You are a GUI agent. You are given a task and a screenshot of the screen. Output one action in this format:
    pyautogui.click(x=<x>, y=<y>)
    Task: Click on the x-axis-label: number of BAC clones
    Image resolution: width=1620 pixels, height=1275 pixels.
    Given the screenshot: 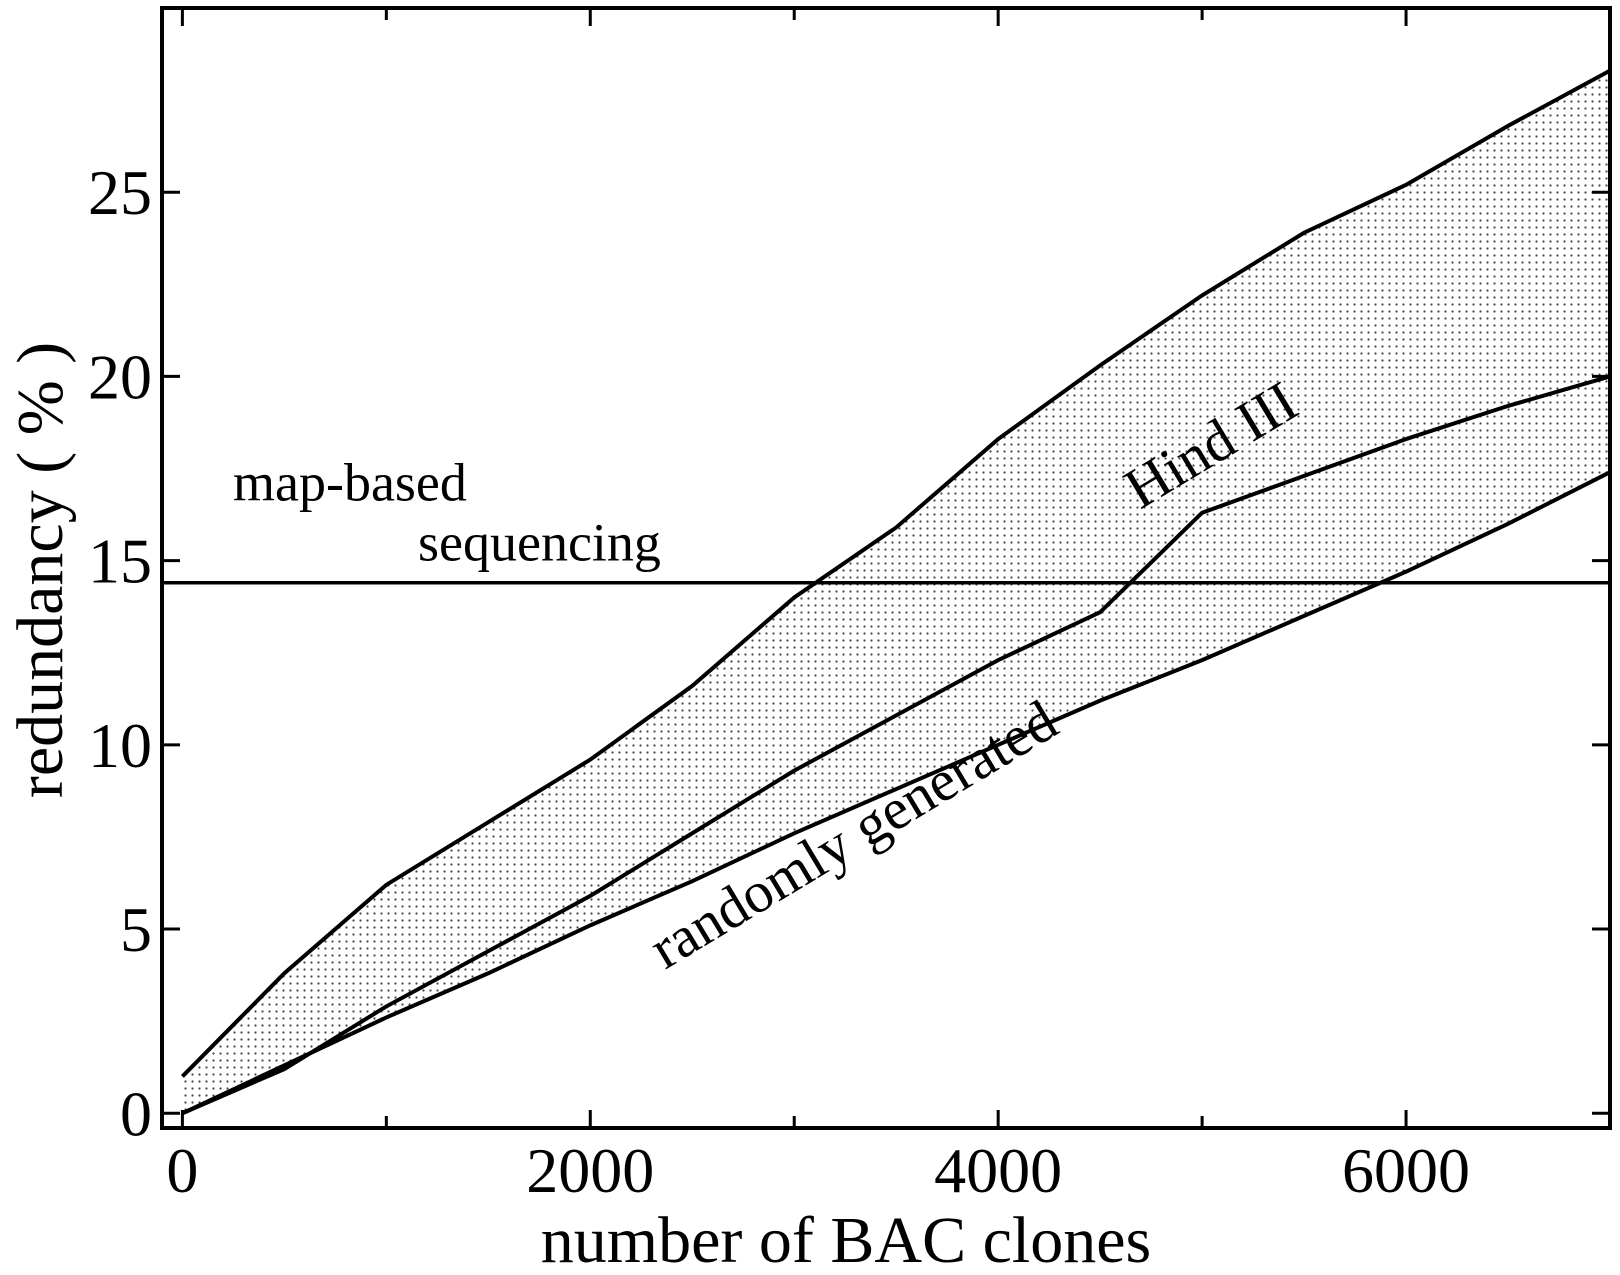 What is the action you would take?
    pyautogui.click(x=846, y=1239)
    